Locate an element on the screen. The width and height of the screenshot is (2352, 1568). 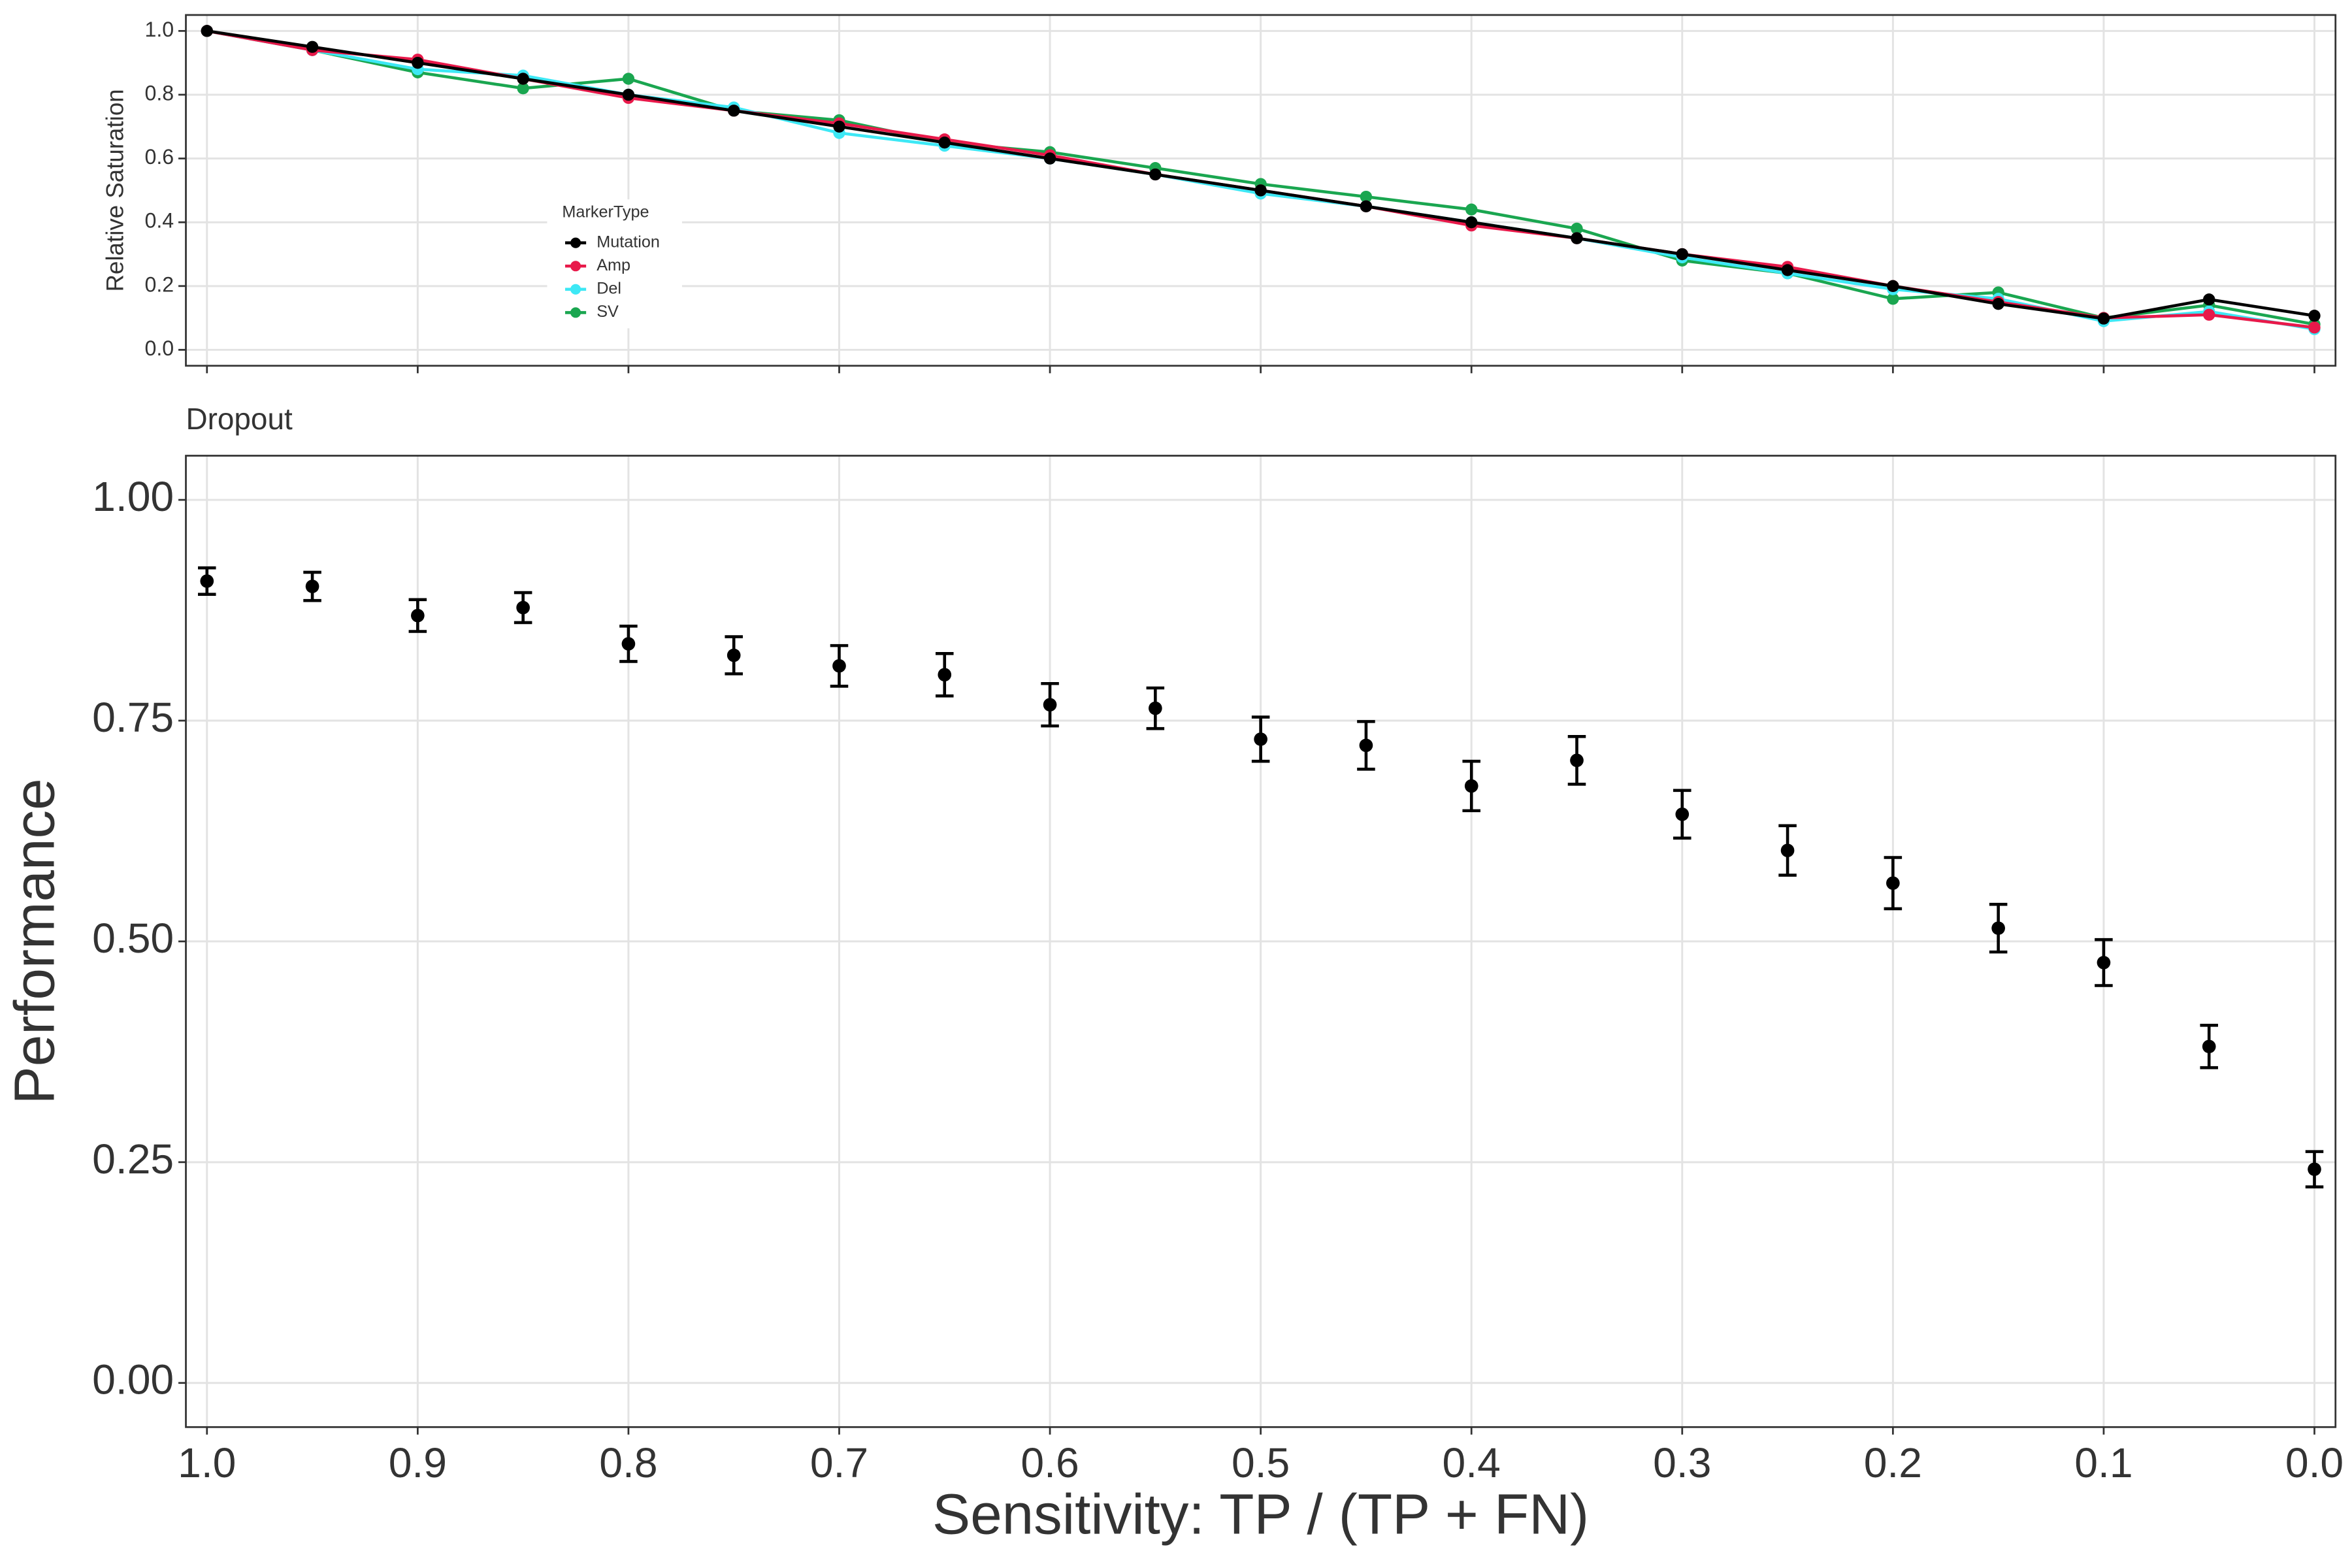
x-tick-label: 0.7 is located at coordinates (839, 1462).